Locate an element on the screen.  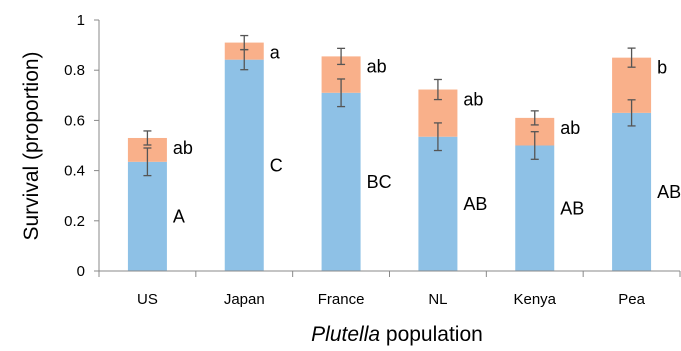
y-axis: 0 0.2 0.4 0.6 0.8 1 is located at coordinates (82, 146).